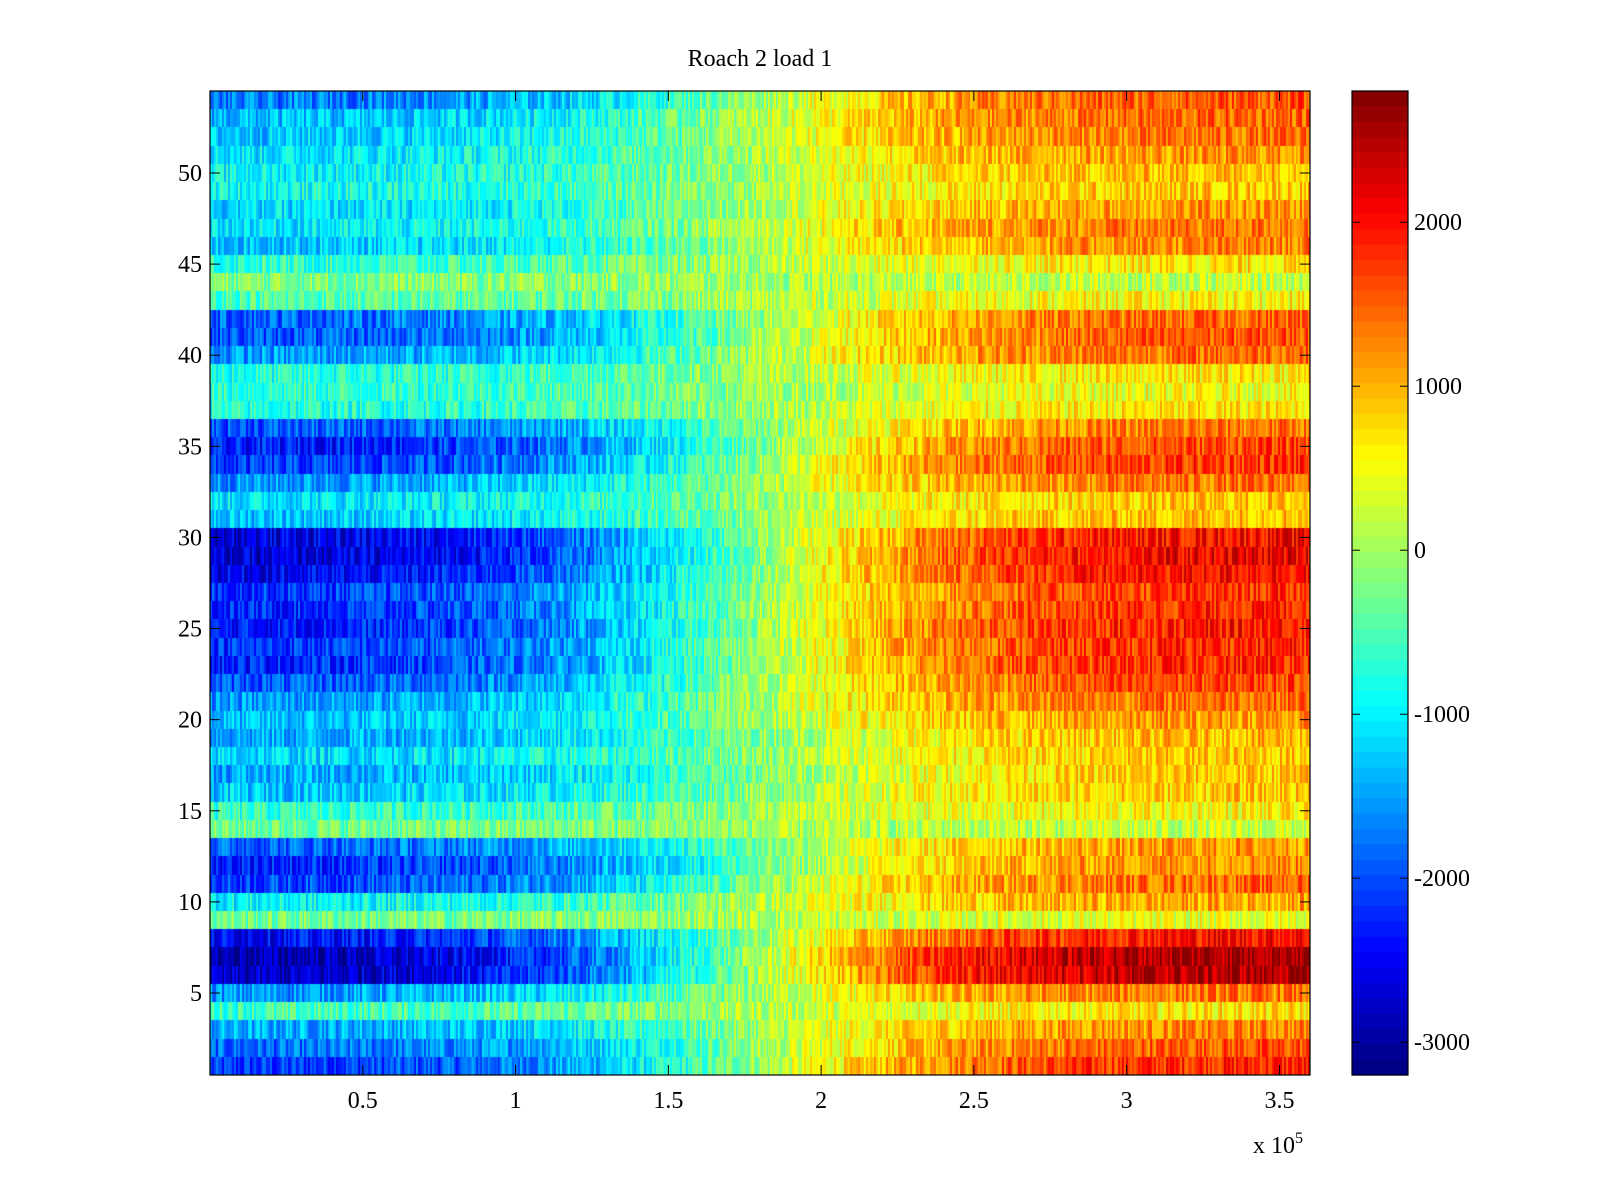 This screenshot has width=1600, height=1200. What do you see at coordinates (1279, 1101) in the screenshot?
I see `x-tick-label: 3.5` at bounding box center [1279, 1101].